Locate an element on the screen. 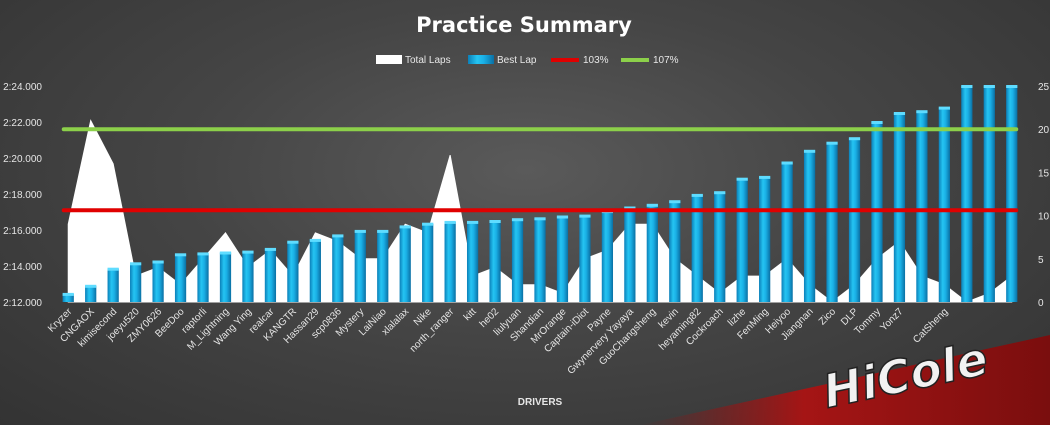 The image size is (1050, 425). legend-label-103: 103% is located at coordinates (596, 60).